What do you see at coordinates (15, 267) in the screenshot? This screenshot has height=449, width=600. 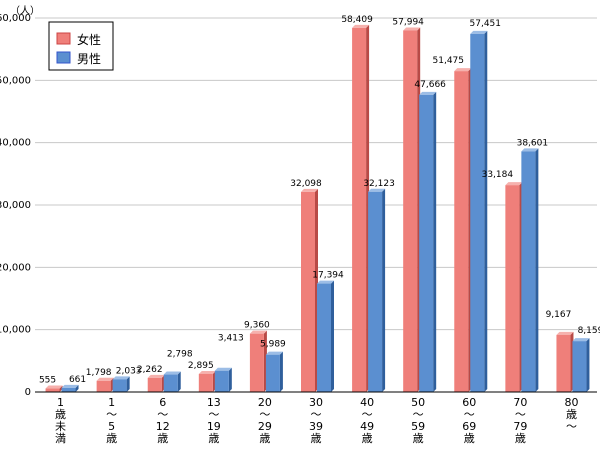 I see `y-tick-label: 20,000` at bounding box center [15, 267].